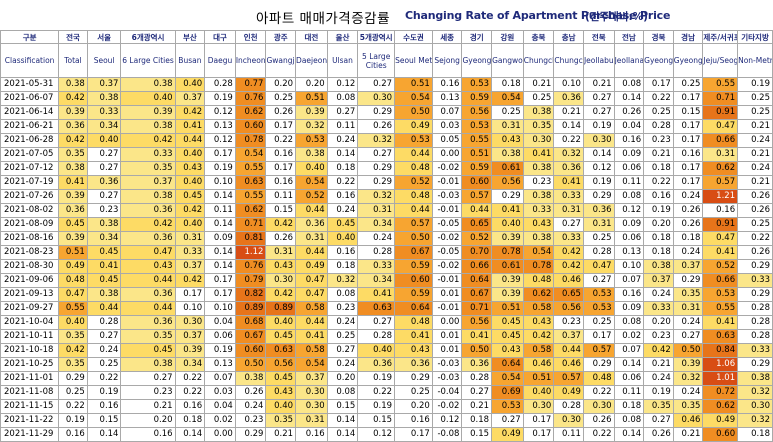 Image resolution: width=773 pixels, height=442 pixels. I want to click on header-korean-7: 광주, so click(281, 37).